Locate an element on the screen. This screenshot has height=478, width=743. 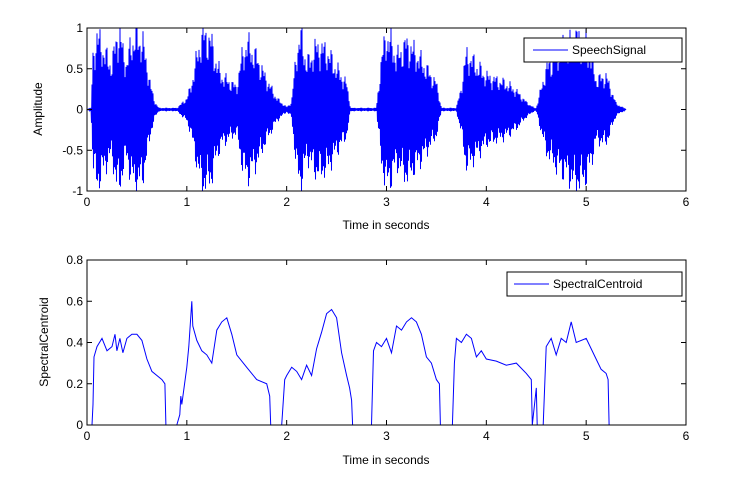
y-tick-label: 0.6 is located at coordinates (74, 301).